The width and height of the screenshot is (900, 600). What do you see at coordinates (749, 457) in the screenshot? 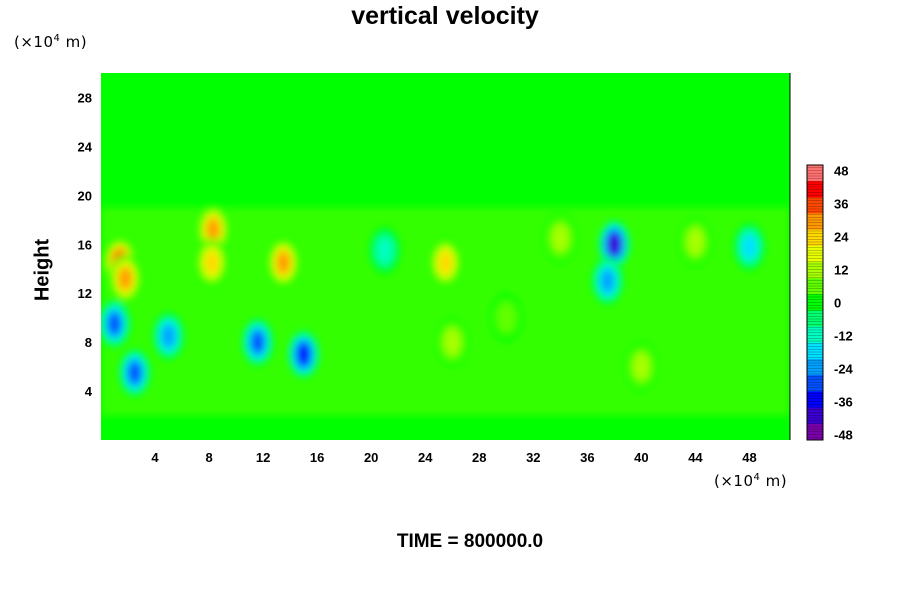
I see `x-tick-label-48: 48` at bounding box center [749, 457].